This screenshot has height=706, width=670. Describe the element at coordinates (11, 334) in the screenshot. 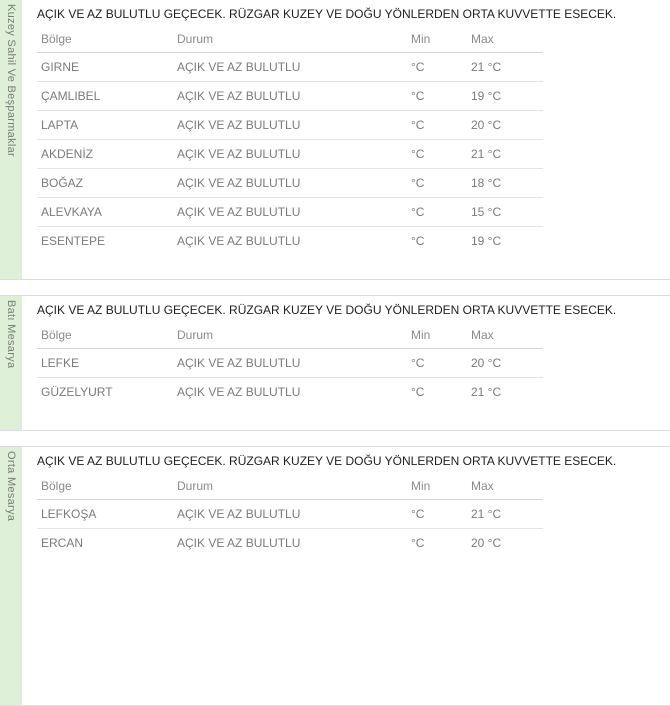

I see `region-group-label: Batı Mesarya` at that location.